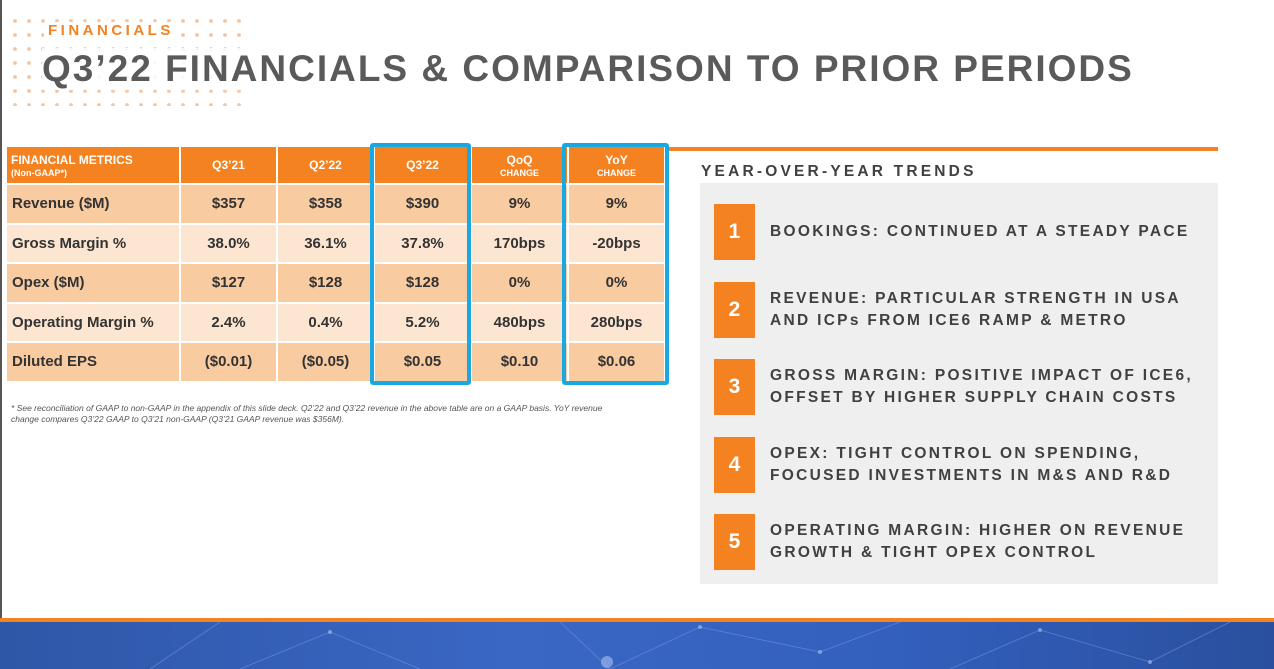  I want to click on header-financial-metrics: FINANCIAL METRICS (Non-GAAP*), so click(94, 166).